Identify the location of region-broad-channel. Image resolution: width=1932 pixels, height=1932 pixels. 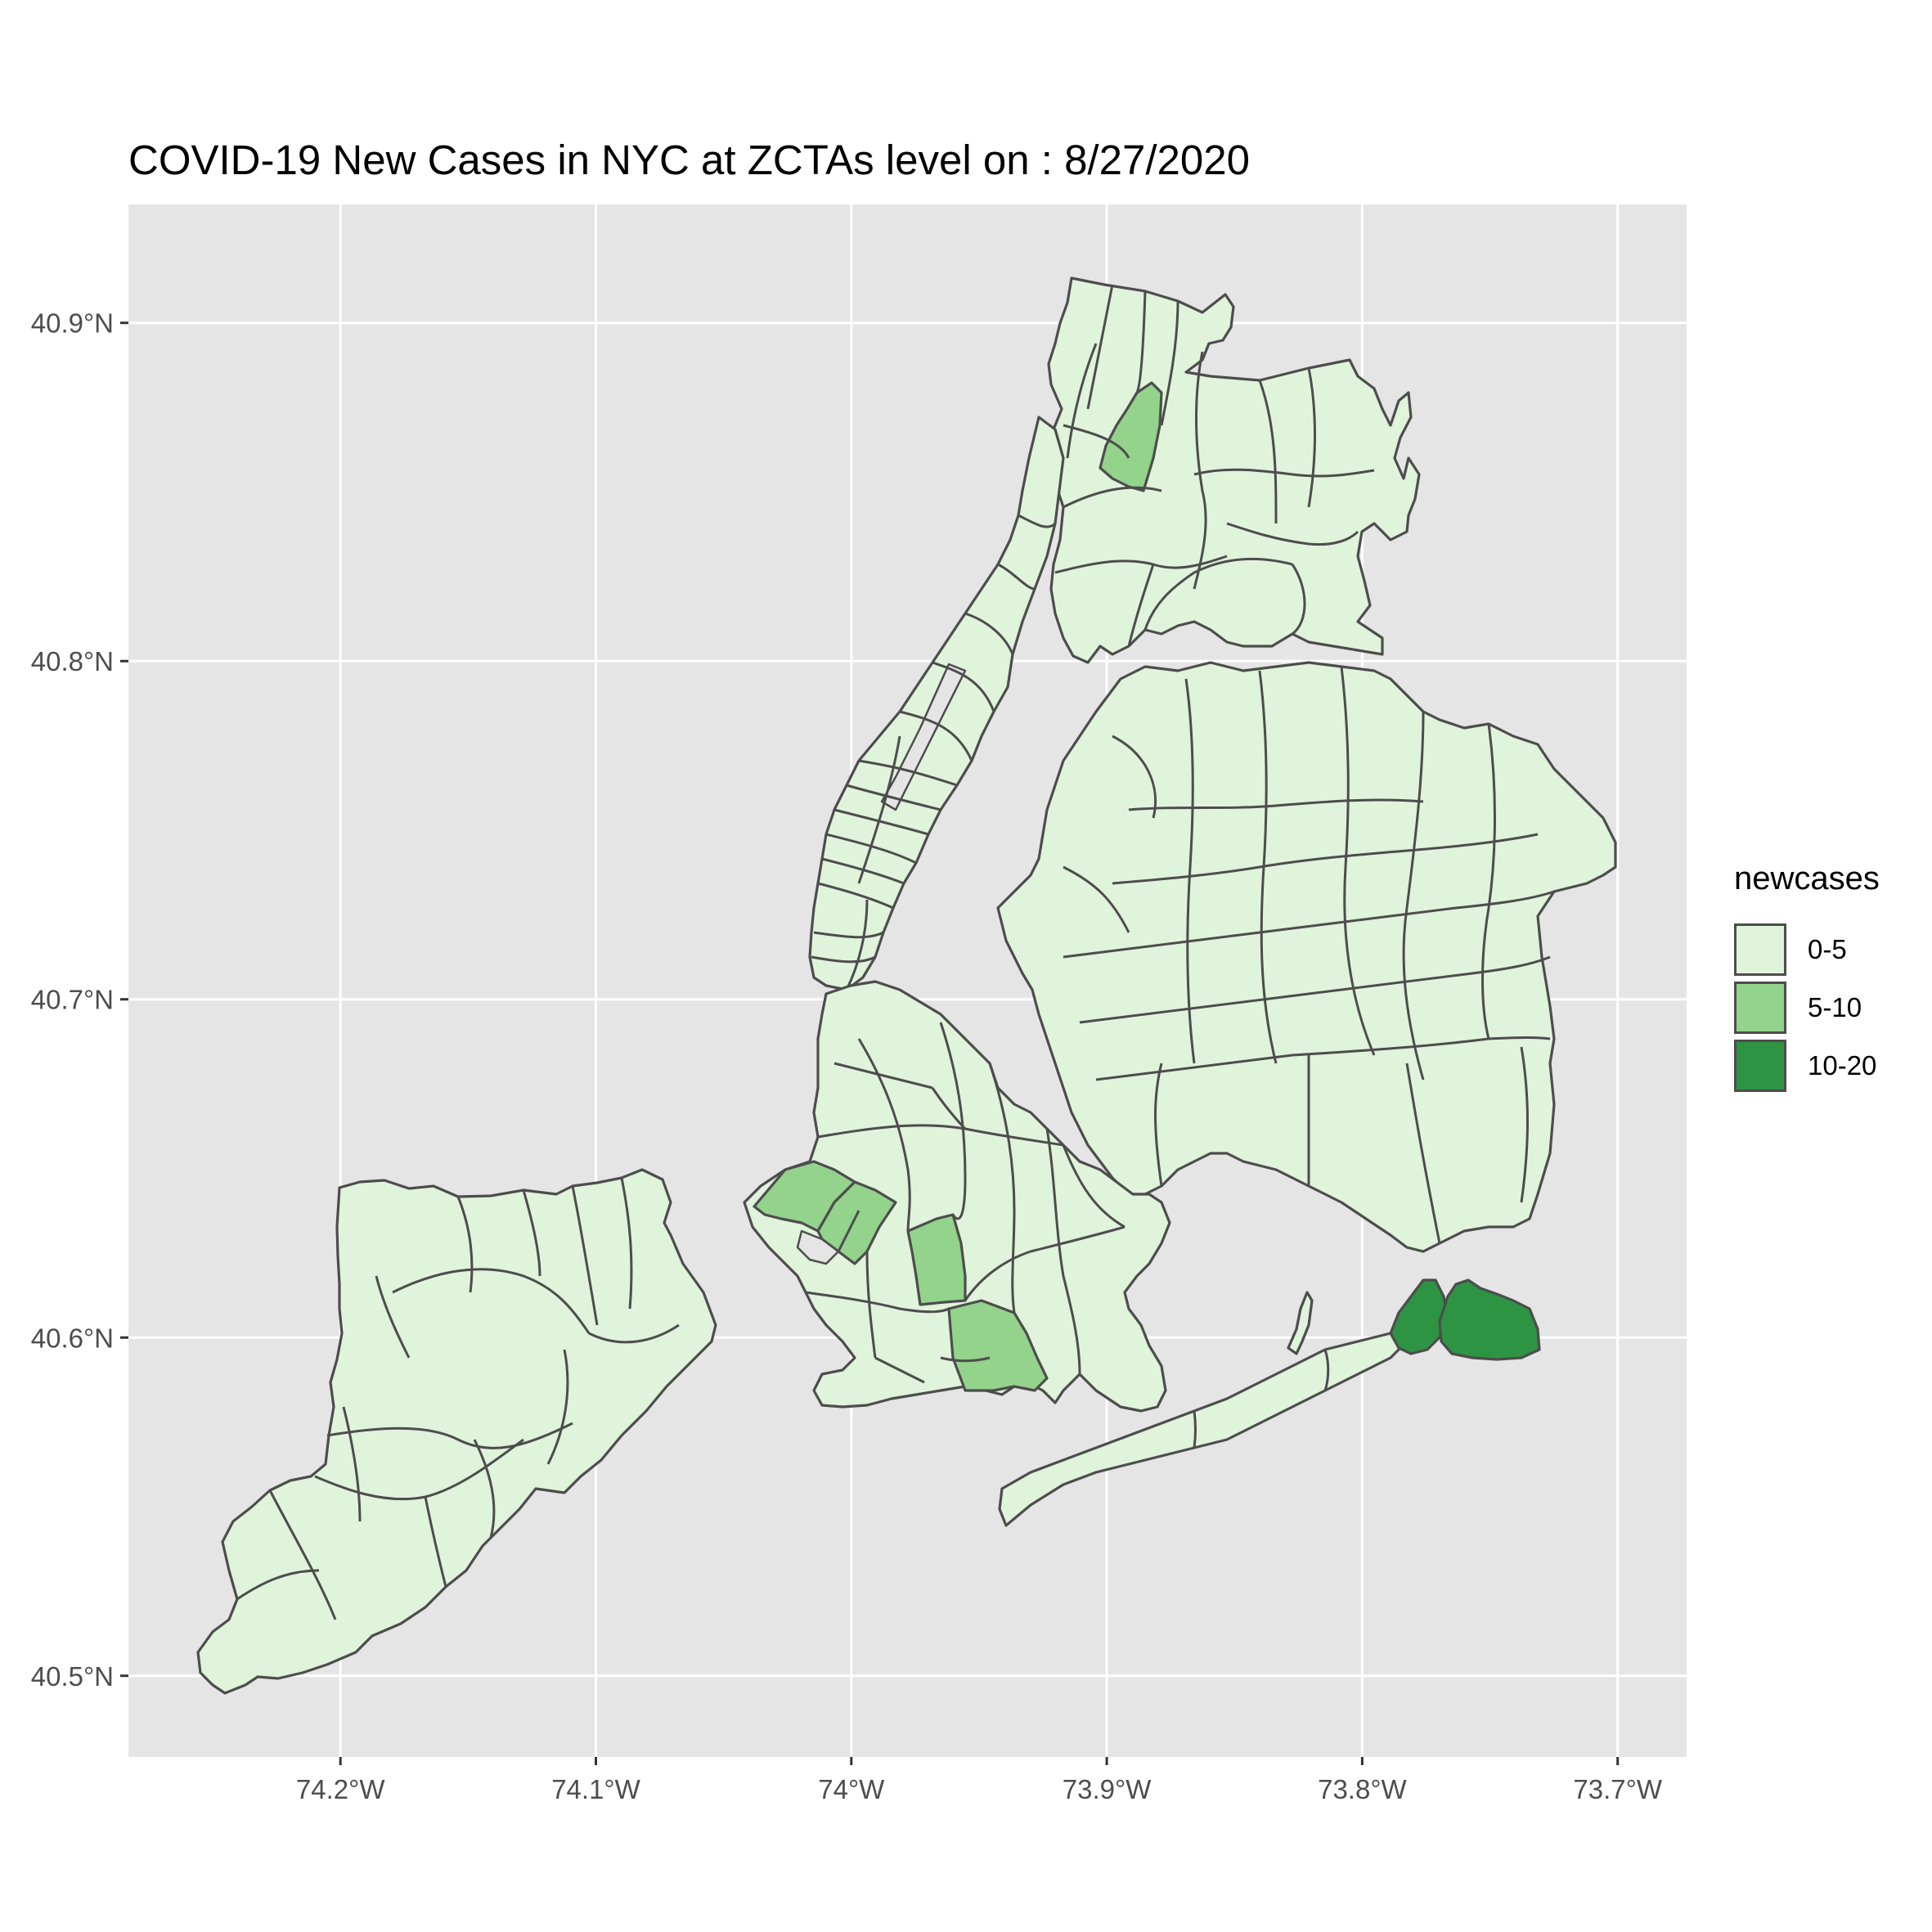
(1300, 1323).